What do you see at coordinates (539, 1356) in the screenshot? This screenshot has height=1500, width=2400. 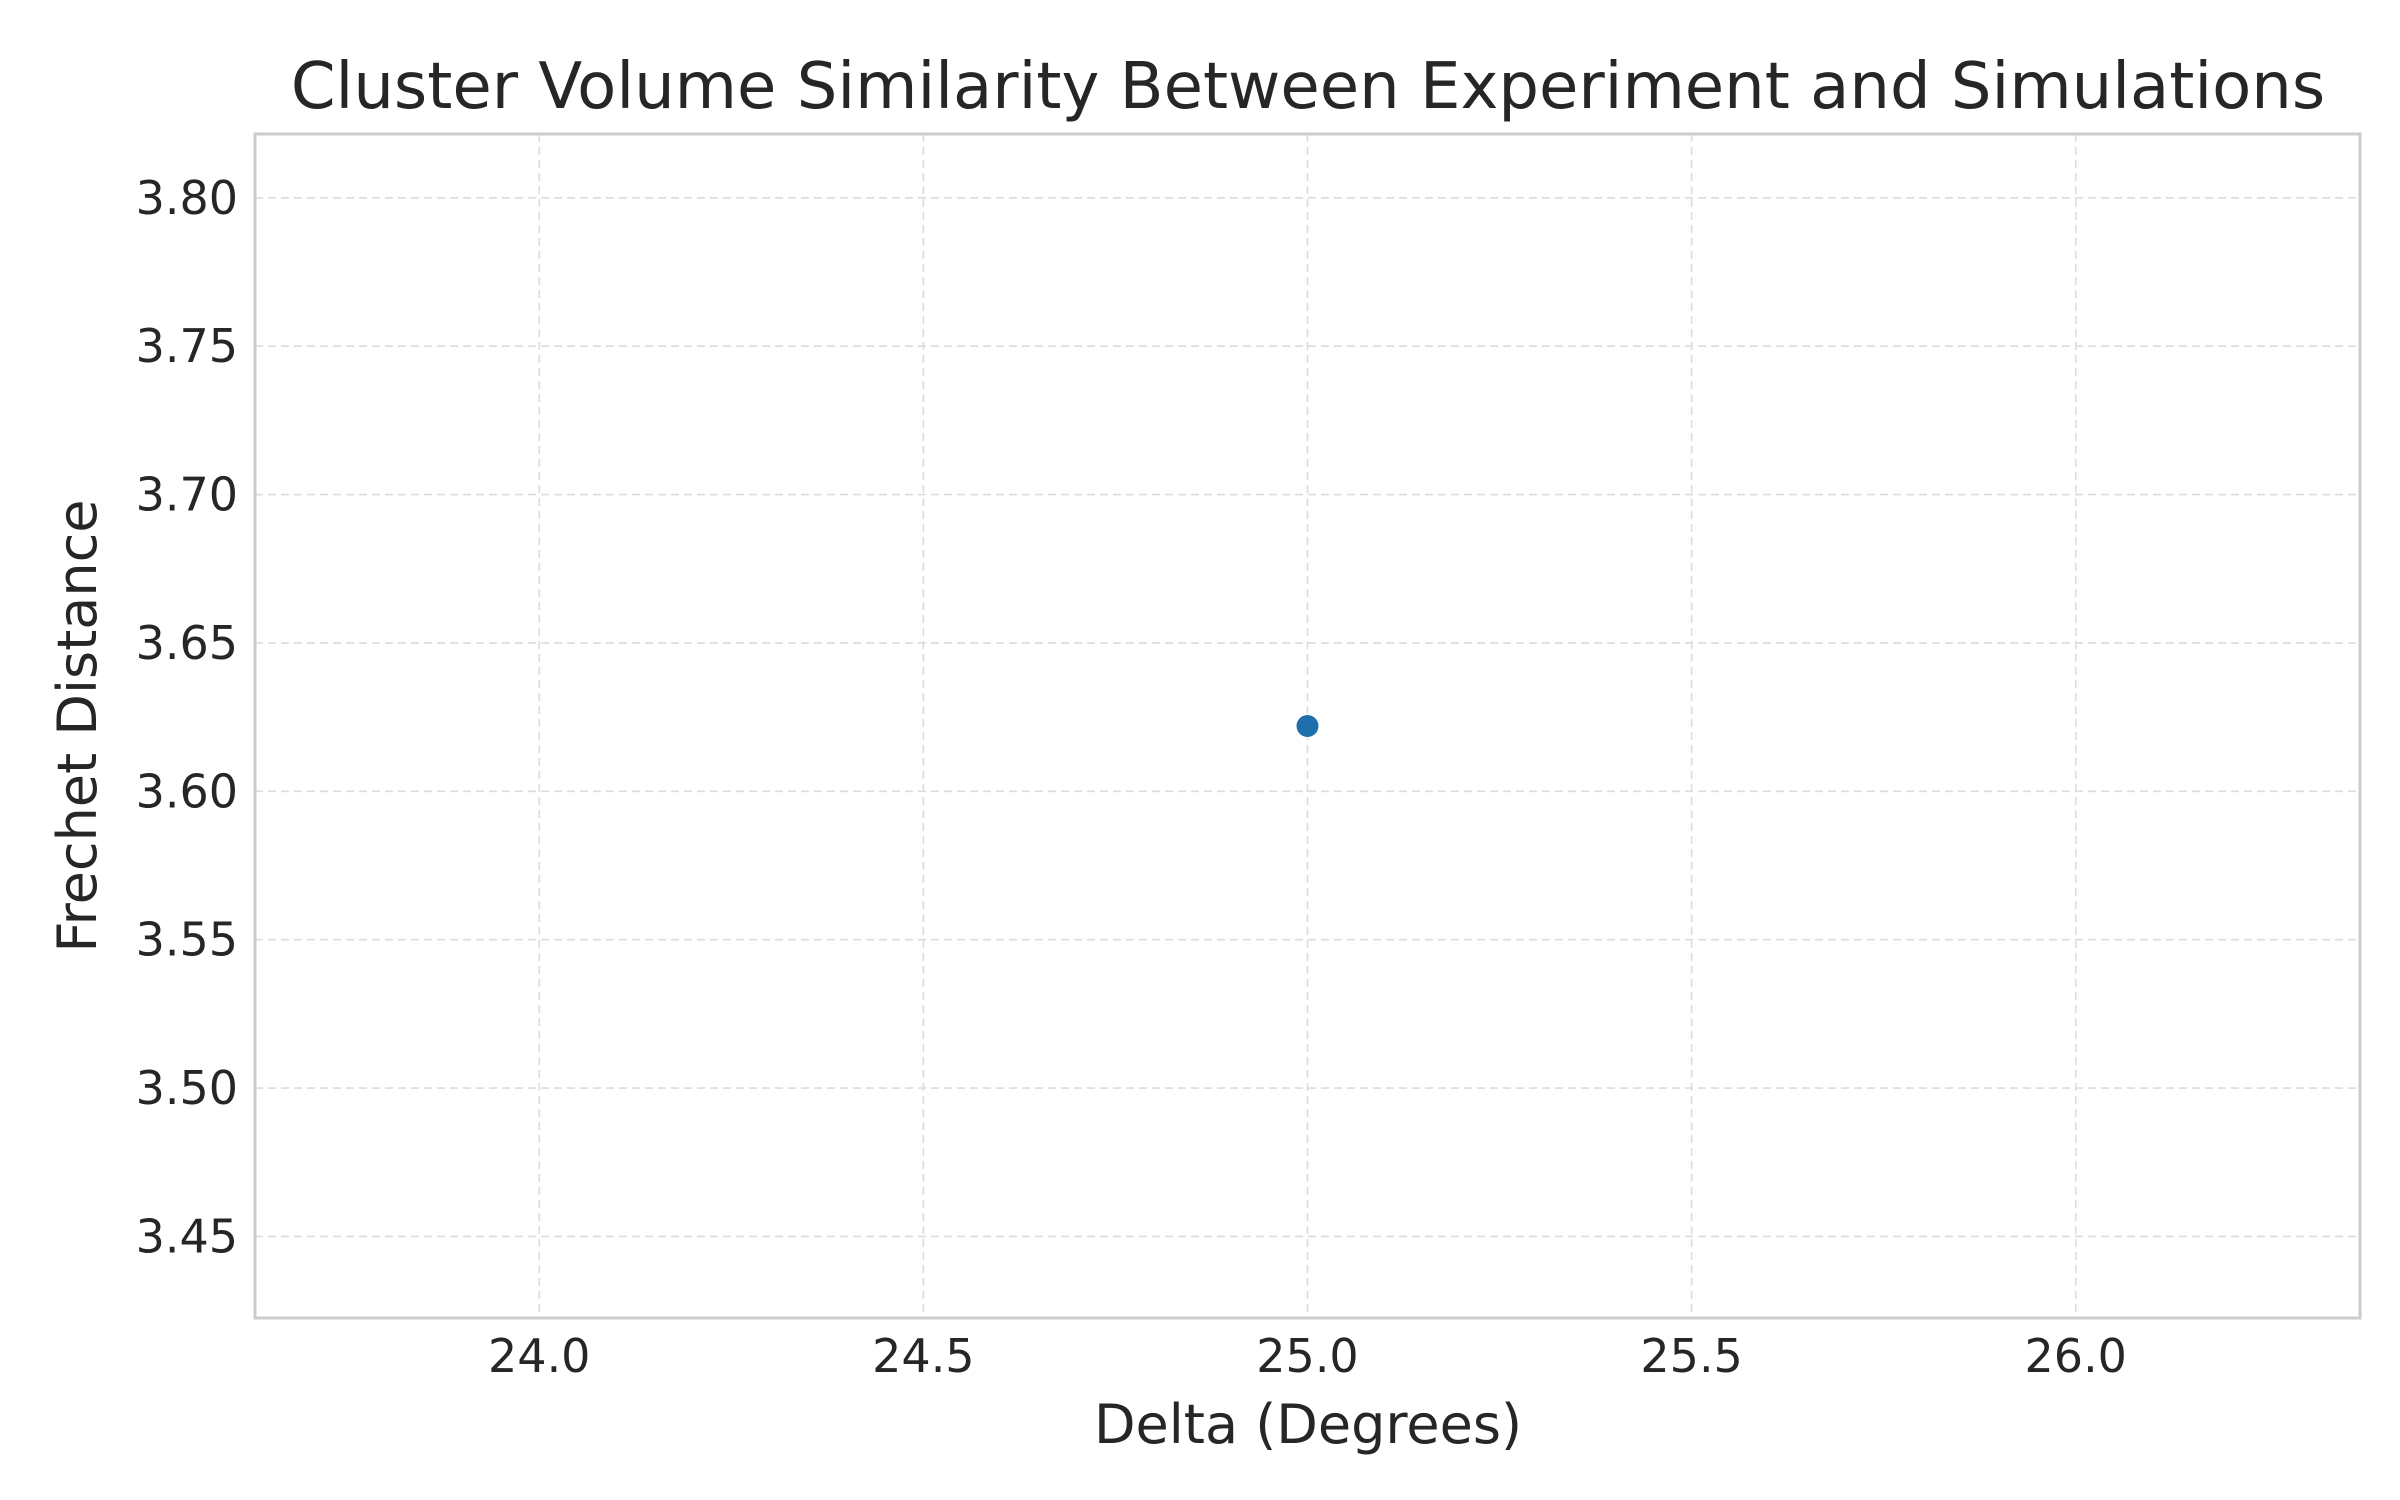 I see `x-tick-label: 24.0` at bounding box center [539, 1356].